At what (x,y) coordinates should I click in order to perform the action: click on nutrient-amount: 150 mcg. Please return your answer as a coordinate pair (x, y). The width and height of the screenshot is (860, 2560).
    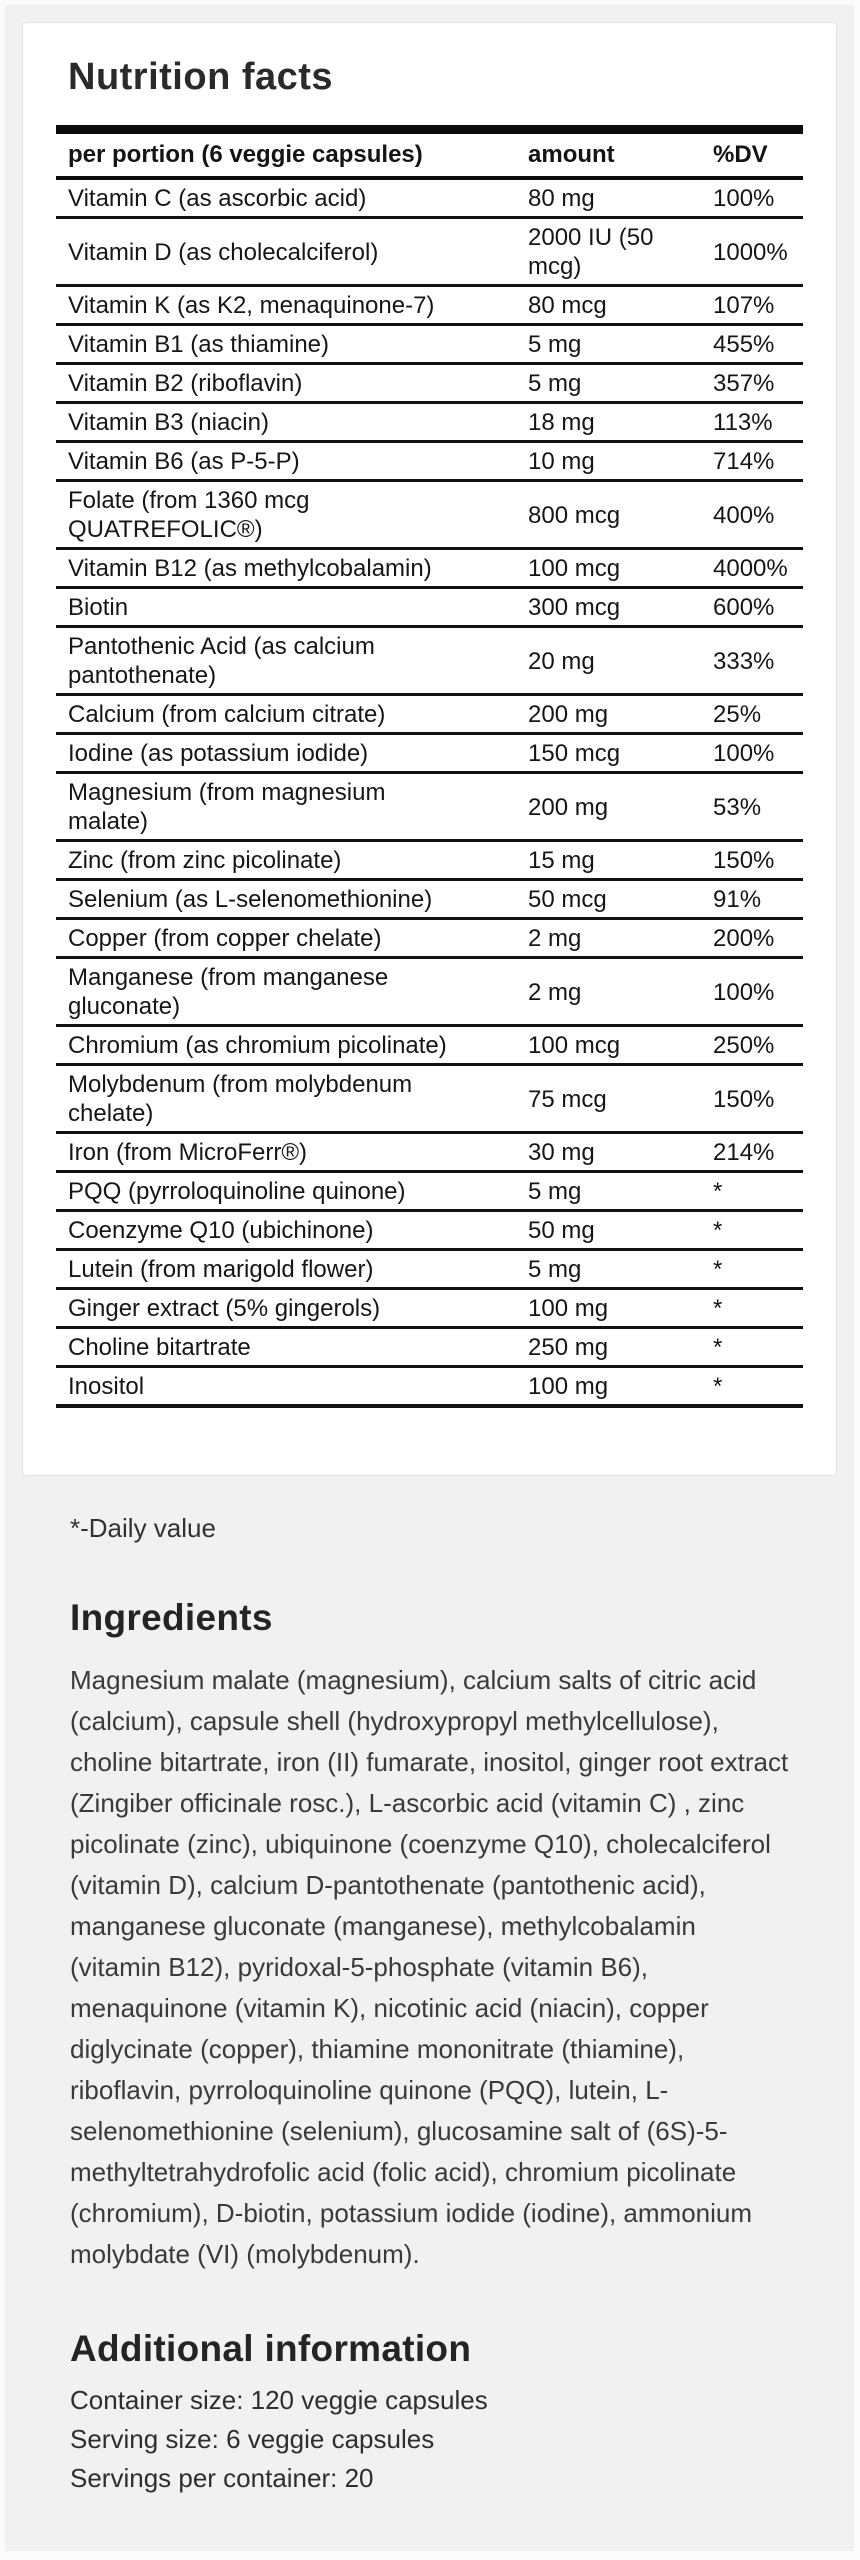
    Looking at the image, I should click on (608, 753).